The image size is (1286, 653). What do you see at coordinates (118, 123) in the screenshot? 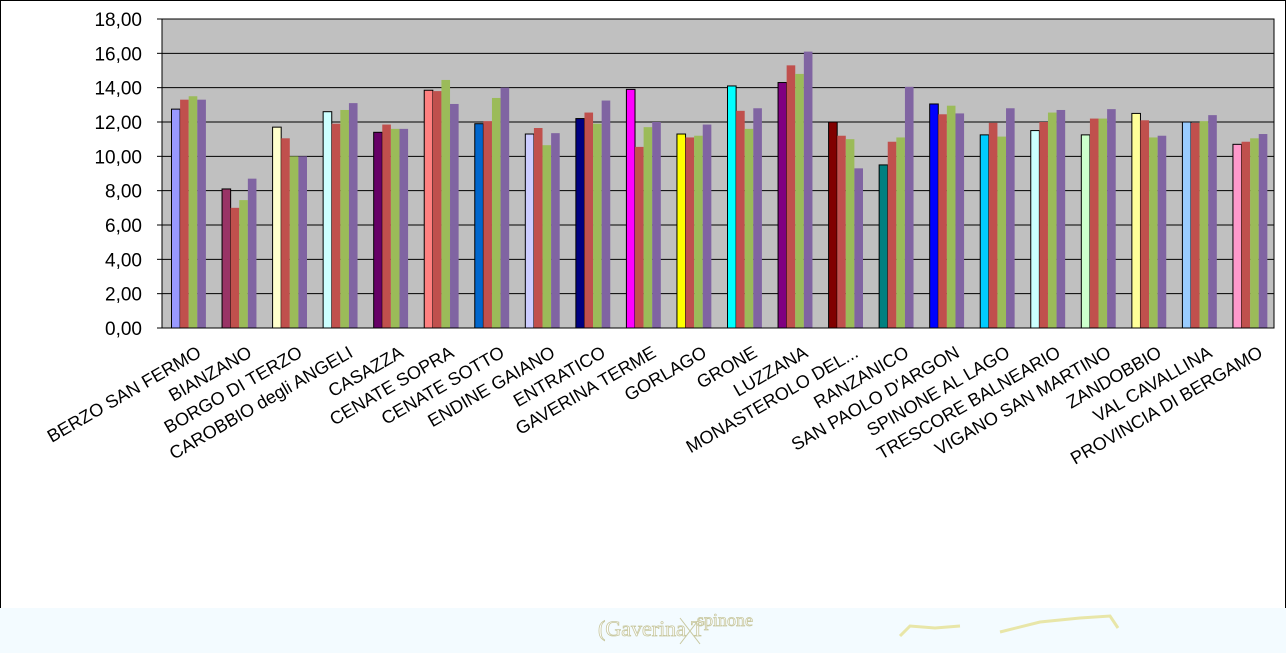
I see `y-tick-label: 12,00` at bounding box center [118, 123].